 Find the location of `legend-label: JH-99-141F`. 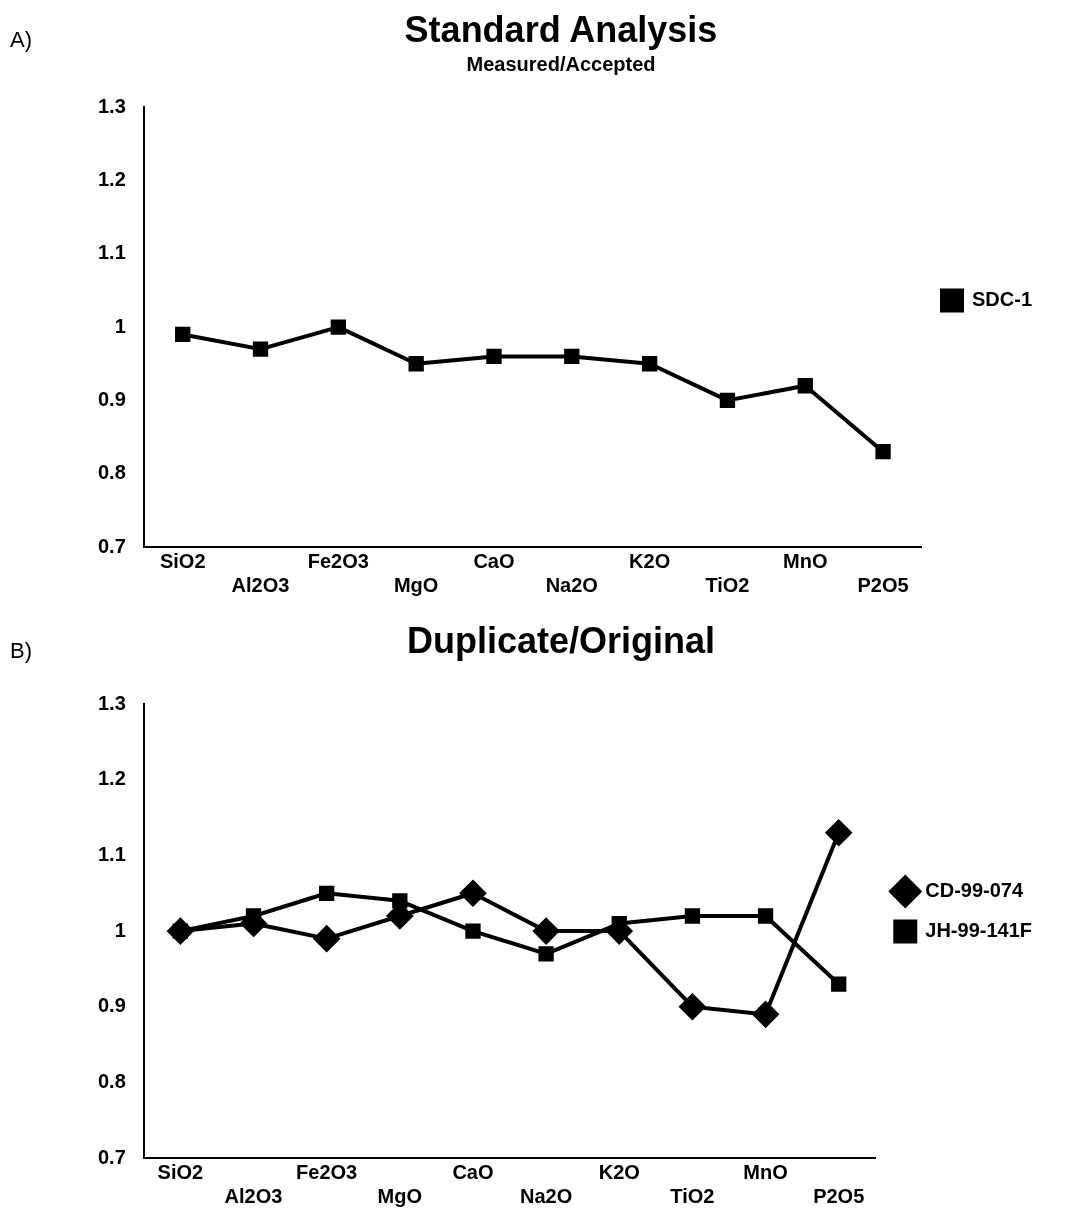

legend-label: JH-99-141F is located at coordinates (978, 930).